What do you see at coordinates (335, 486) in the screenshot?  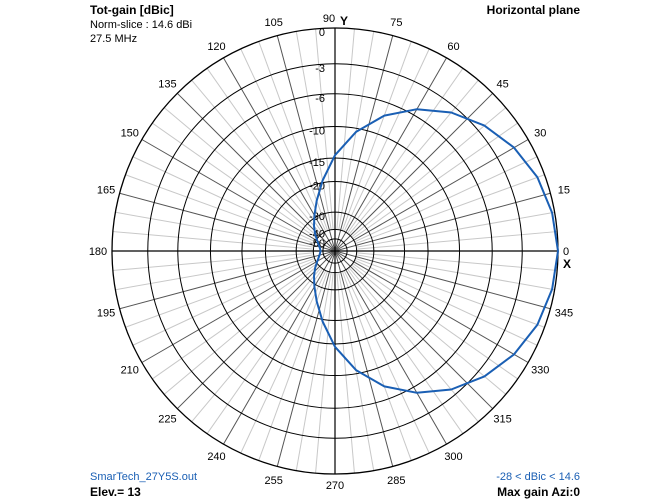 I see `angle-tick-label: 270` at bounding box center [335, 486].